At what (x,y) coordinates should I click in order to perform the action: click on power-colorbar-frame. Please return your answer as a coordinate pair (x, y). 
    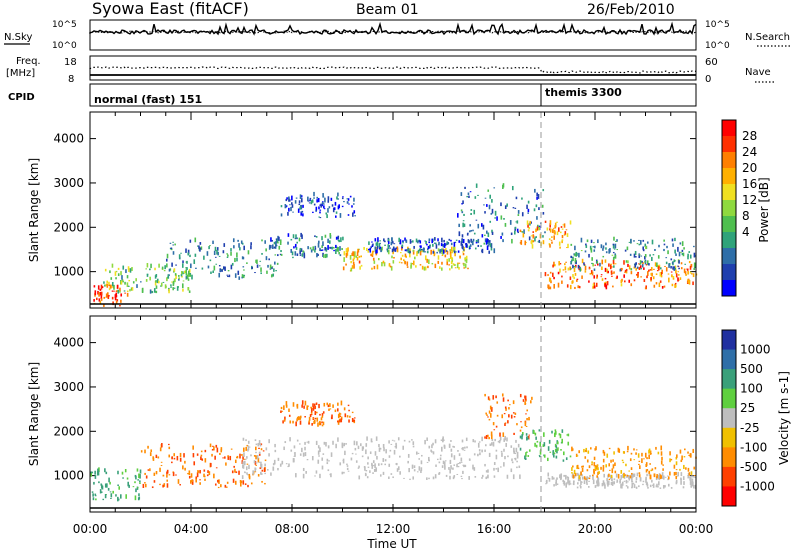
    Looking at the image, I should click on (729, 208).